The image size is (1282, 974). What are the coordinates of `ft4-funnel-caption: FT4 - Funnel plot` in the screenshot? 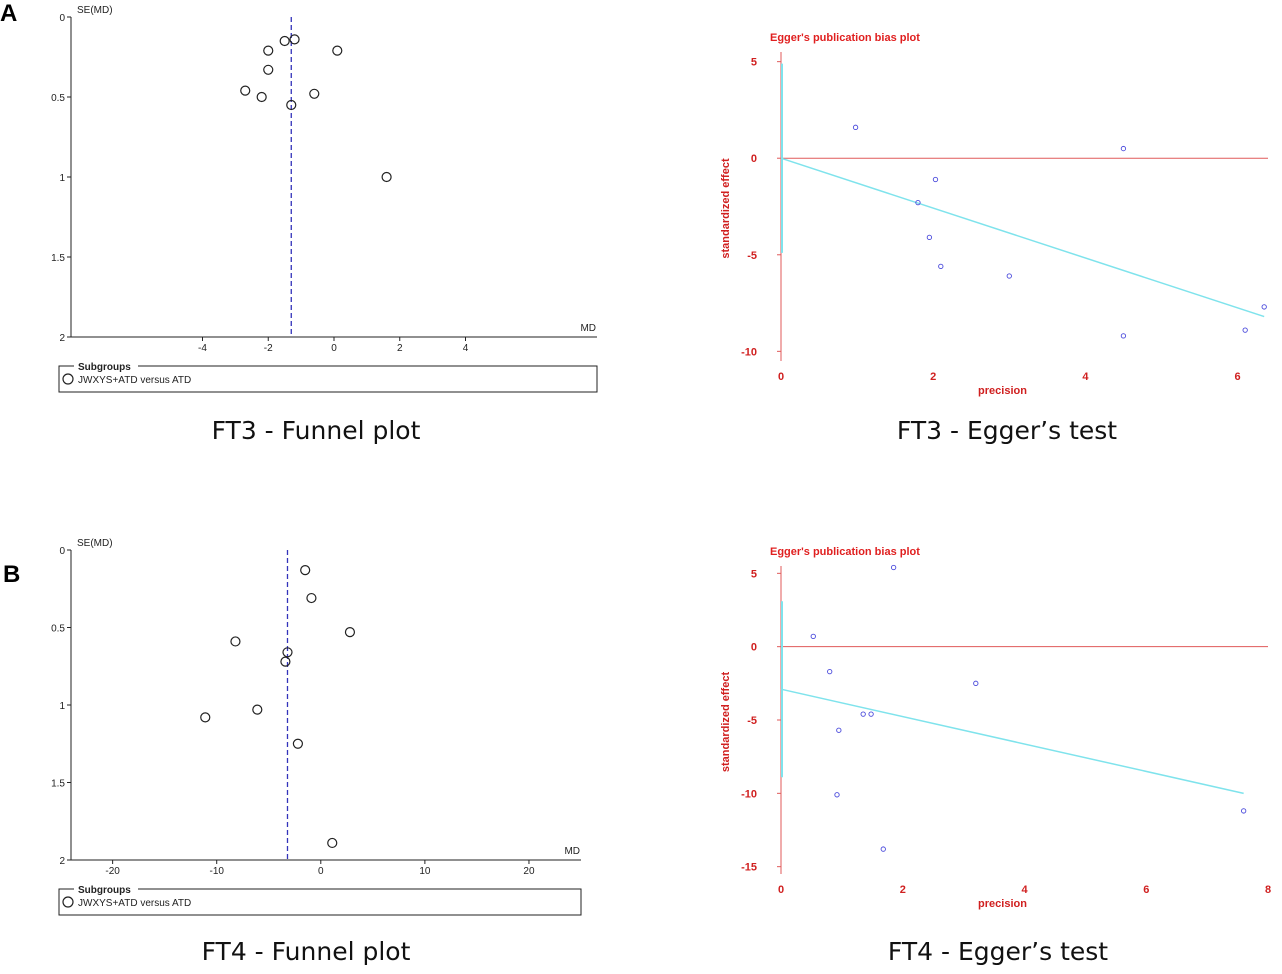 It's located at (306, 951).